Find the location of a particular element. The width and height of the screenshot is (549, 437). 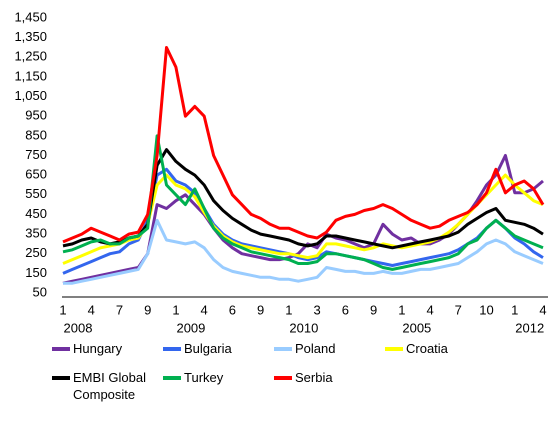

legend-label: Serbia is located at coordinates (314, 377).